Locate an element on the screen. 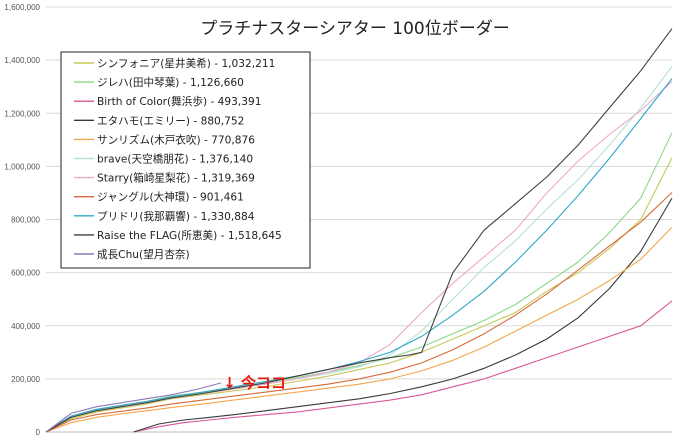  legend-entry-11: 成長Chu(望月杏奈) is located at coordinates (143, 254).